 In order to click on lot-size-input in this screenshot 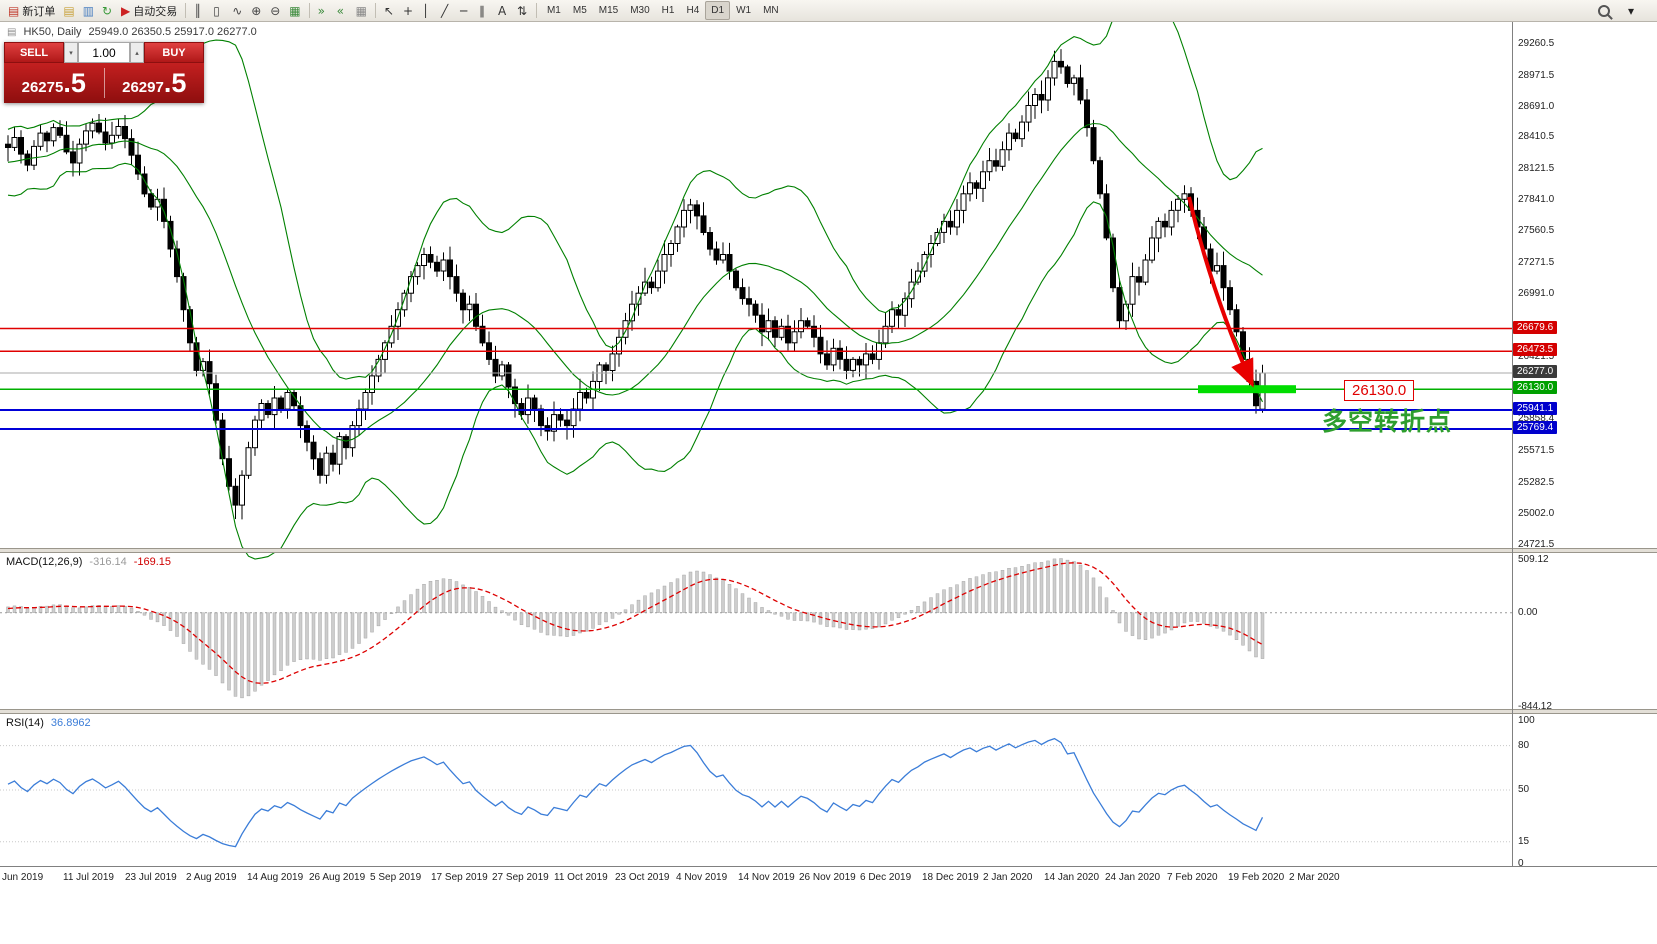, I will do `click(104, 52)`.